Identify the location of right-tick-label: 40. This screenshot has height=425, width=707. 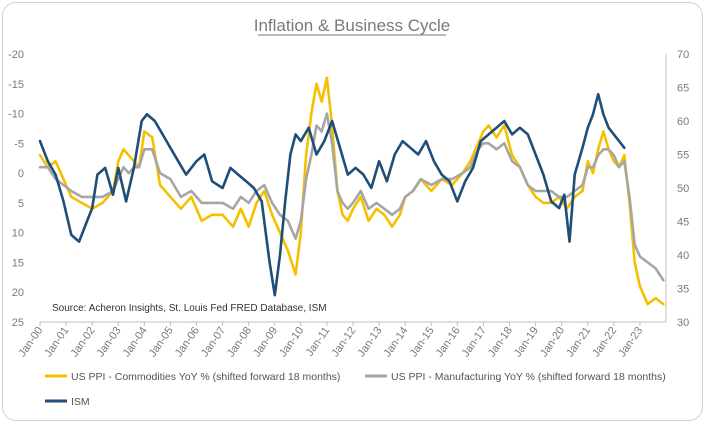
(683, 256).